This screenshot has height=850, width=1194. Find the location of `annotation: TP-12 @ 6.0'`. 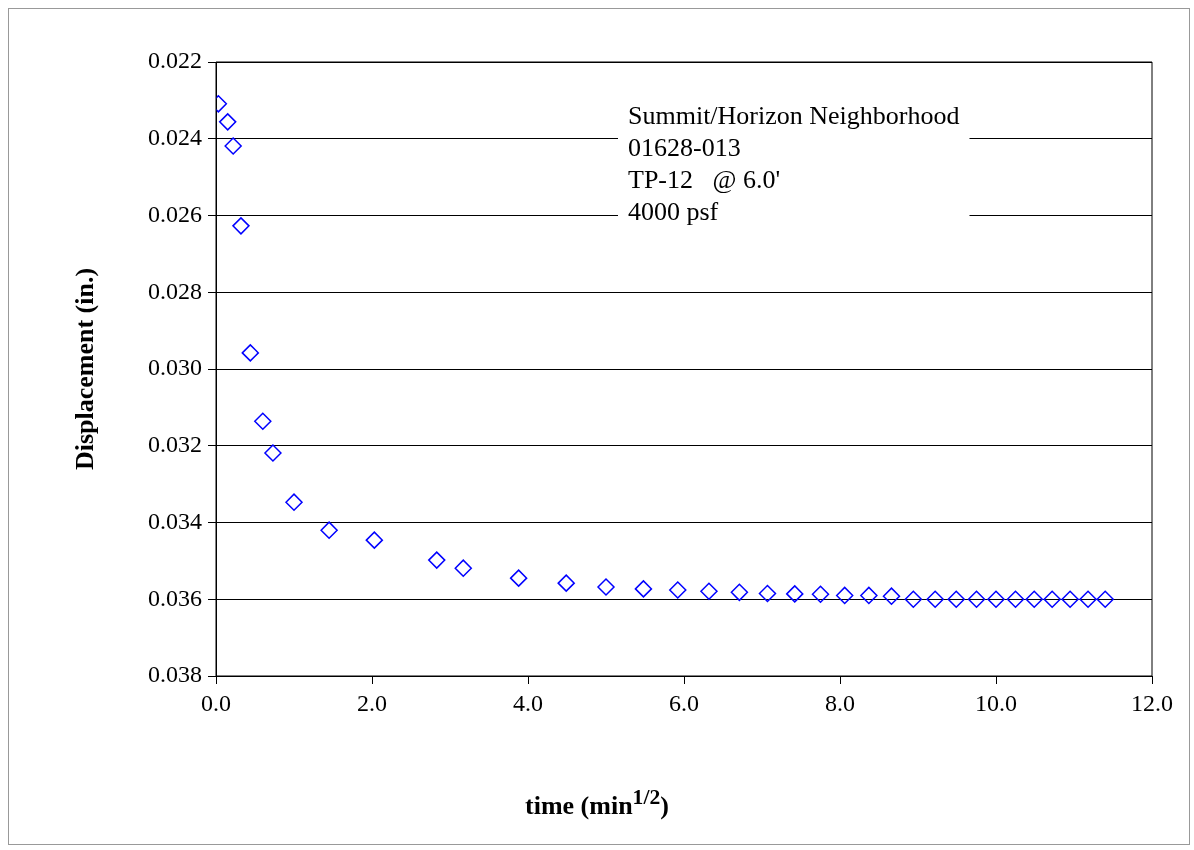

annotation: TP-12 @ 6.0' is located at coordinates (704, 179).